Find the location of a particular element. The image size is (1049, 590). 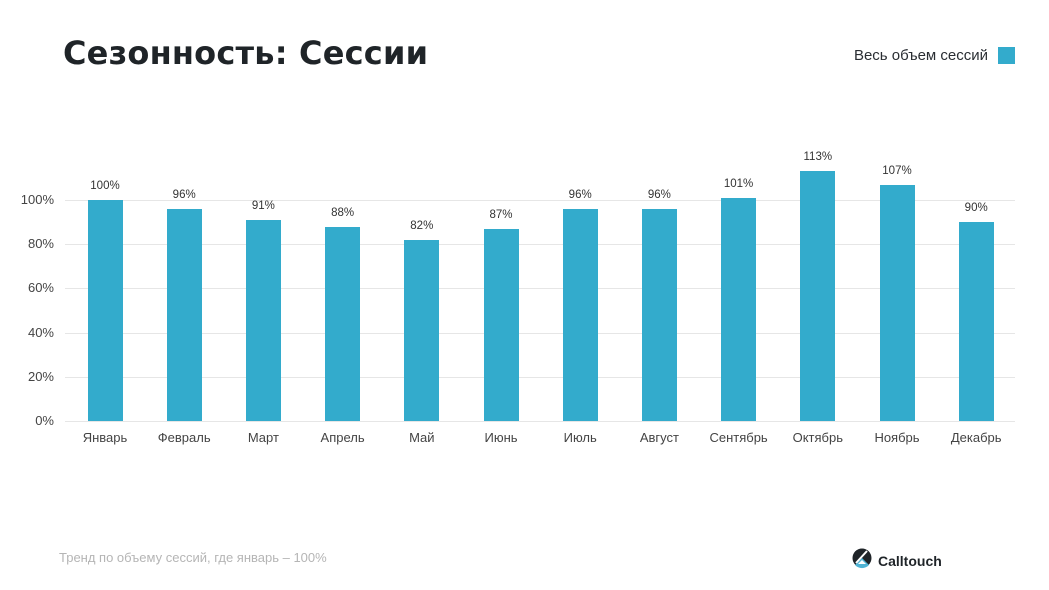

y-axis-tick: 0% is located at coordinates (44, 420).